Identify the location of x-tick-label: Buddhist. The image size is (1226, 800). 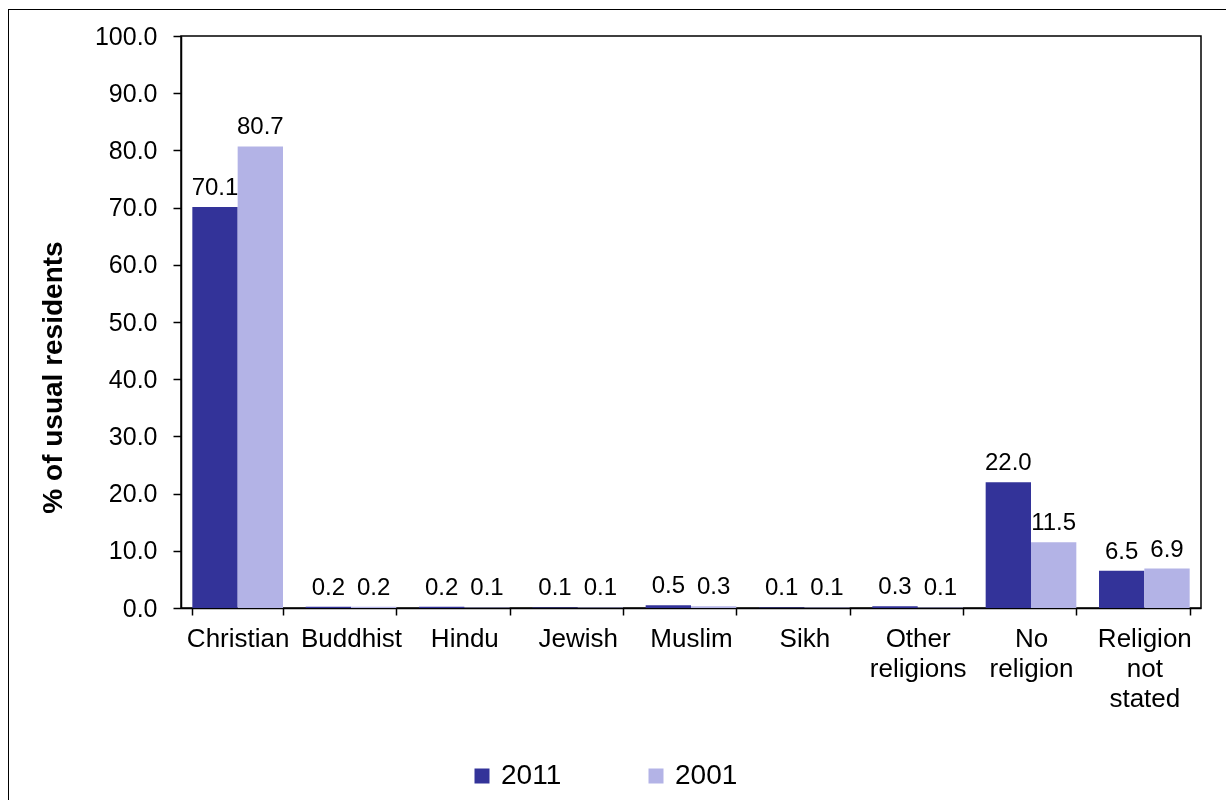
(351, 637).